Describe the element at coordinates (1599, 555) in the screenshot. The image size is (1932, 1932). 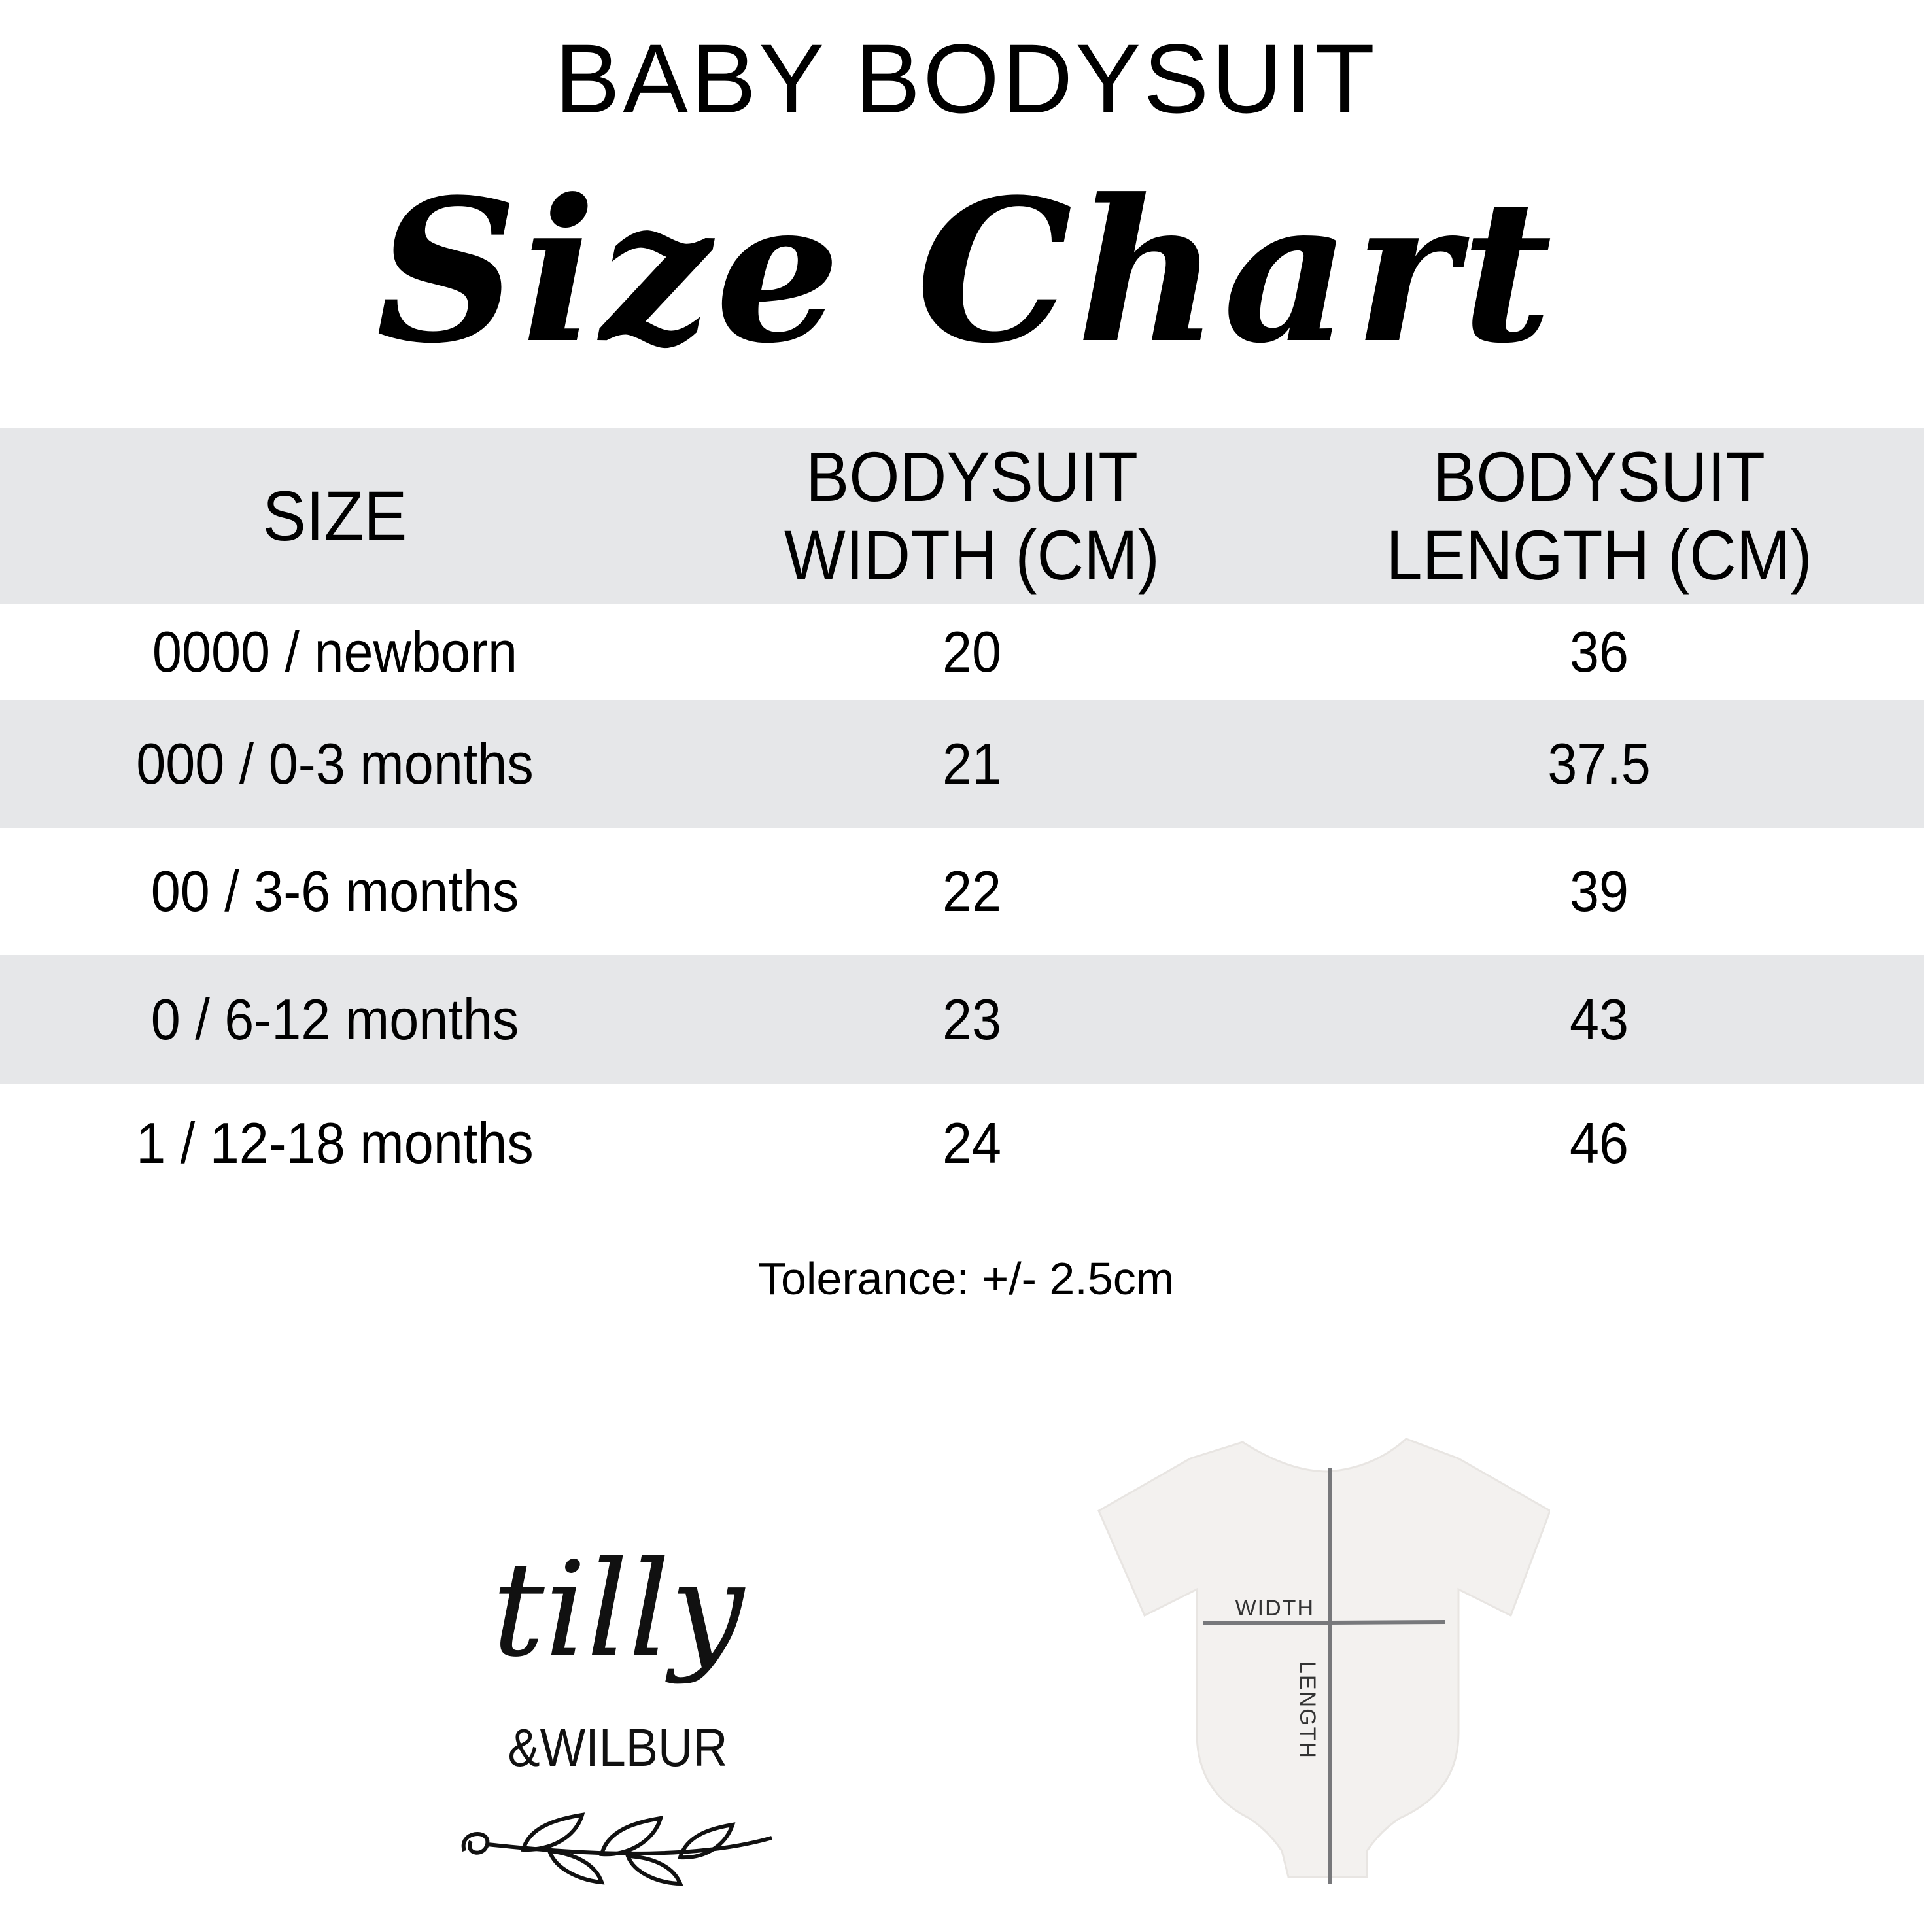
I see `header-text: LENGTH (CM)` at that location.